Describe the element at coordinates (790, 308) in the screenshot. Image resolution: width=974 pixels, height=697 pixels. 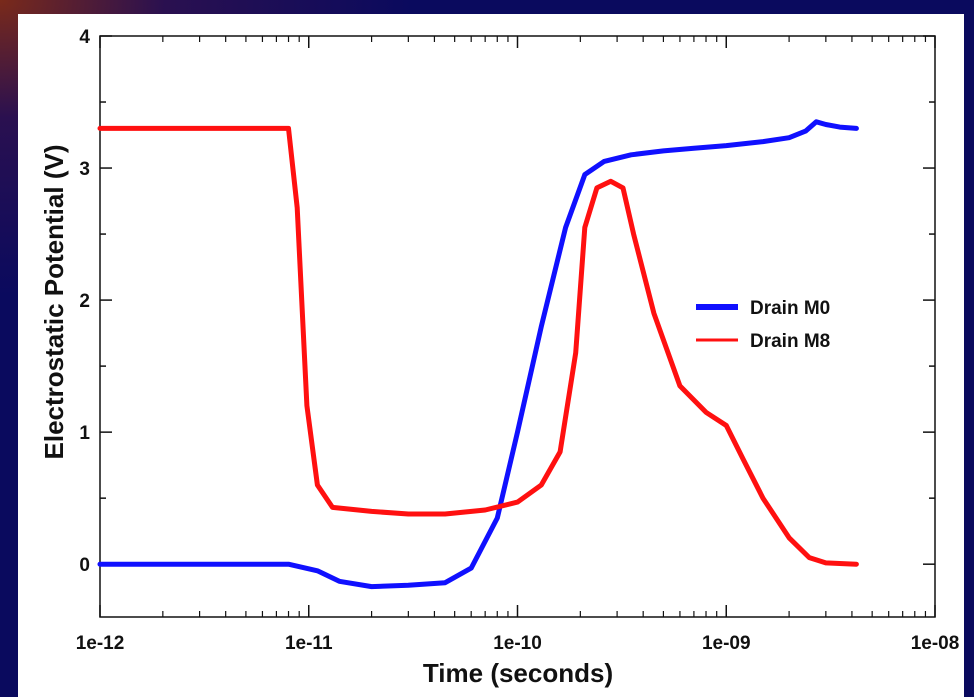
I see `legend-label-drain-m0: Drain M0` at that location.